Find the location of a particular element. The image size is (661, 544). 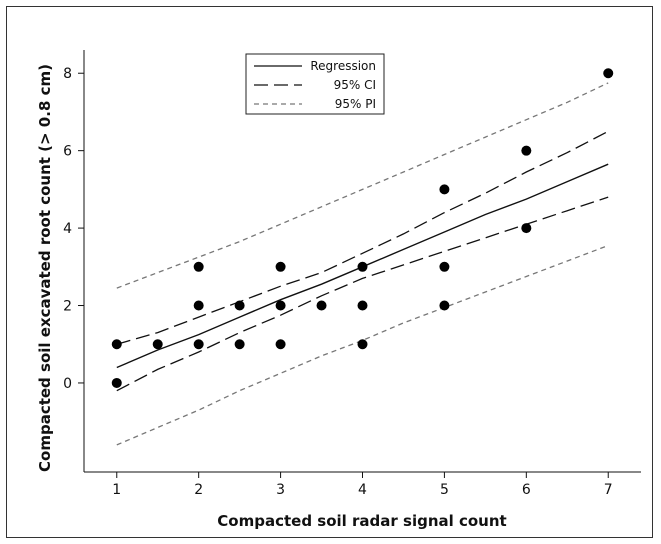

legend-box is located at coordinates (315, 84).